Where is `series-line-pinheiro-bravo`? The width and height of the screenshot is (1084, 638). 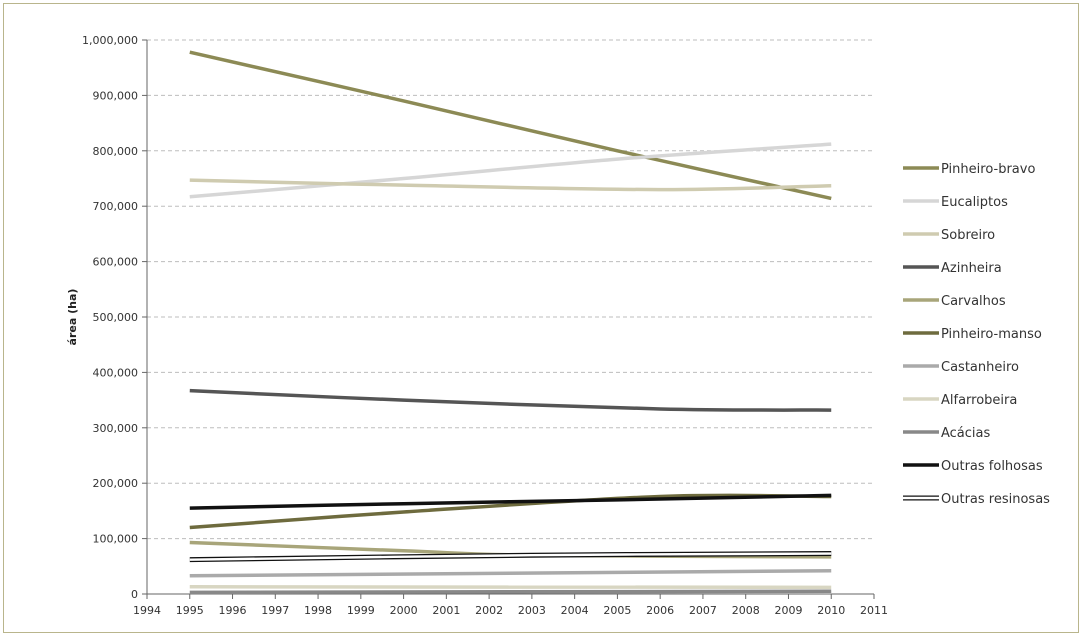
series-line-pinheiro-bravo is located at coordinates (510, 125).